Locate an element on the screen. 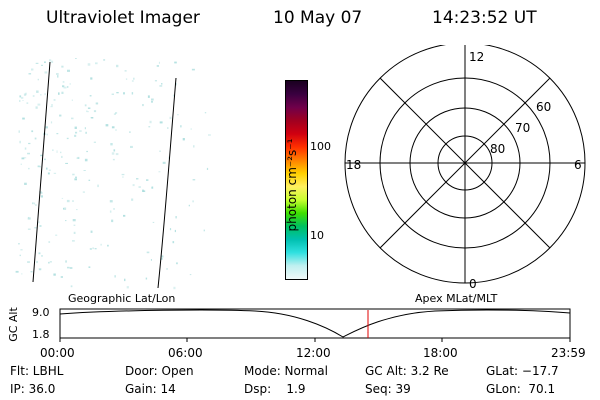 The height and width of the screenshot is (400, 600). gc-alt-tick-low: 1.8 is located at coordinates (41, 334).